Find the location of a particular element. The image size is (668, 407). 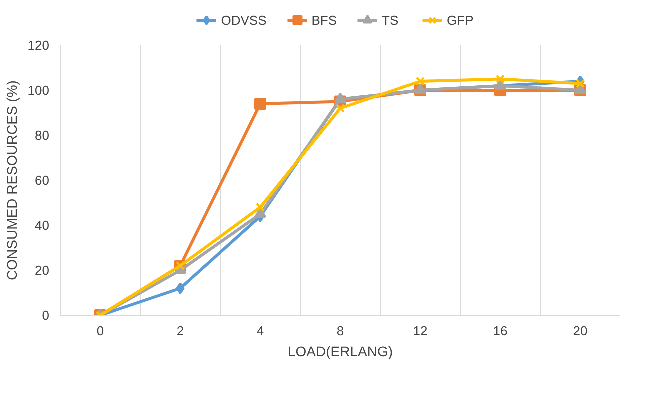

y-tick-label: 100 is located at coordinates (39, 90).